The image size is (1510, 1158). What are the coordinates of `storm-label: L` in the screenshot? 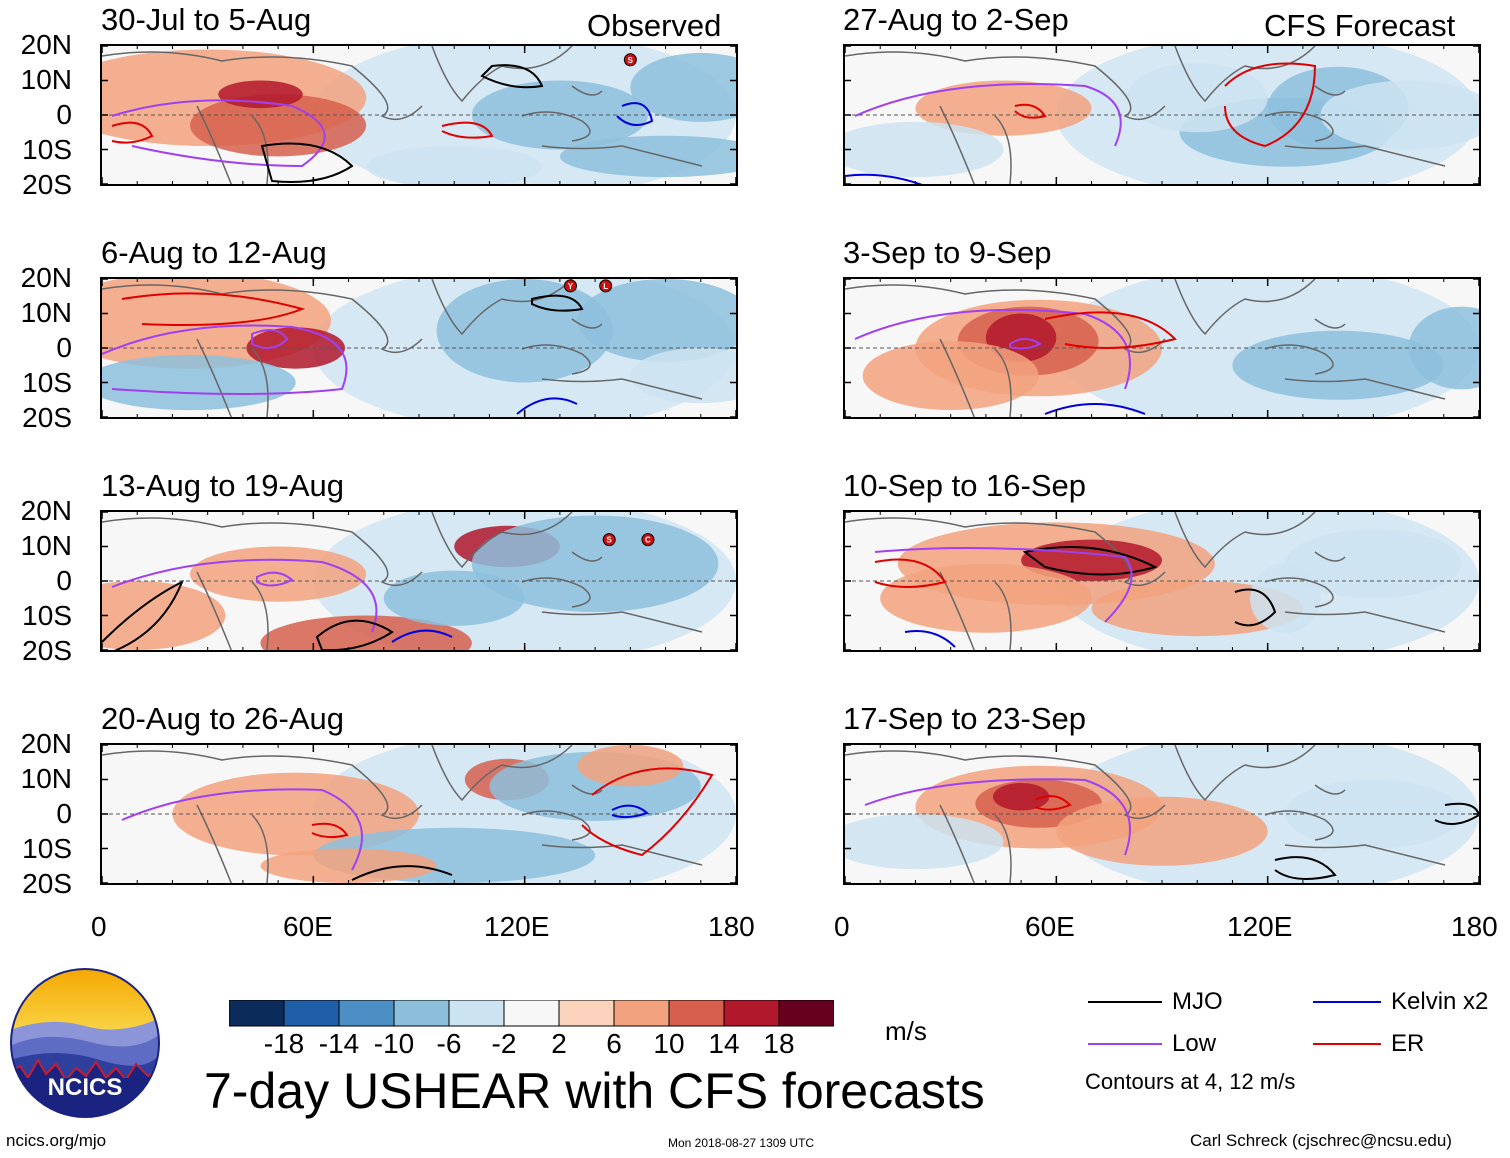 It's located at (605, 286).